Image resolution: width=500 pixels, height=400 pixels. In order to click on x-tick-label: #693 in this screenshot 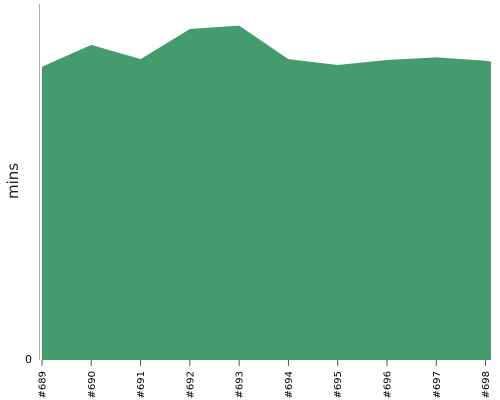, I will do `click(240, 384)`.